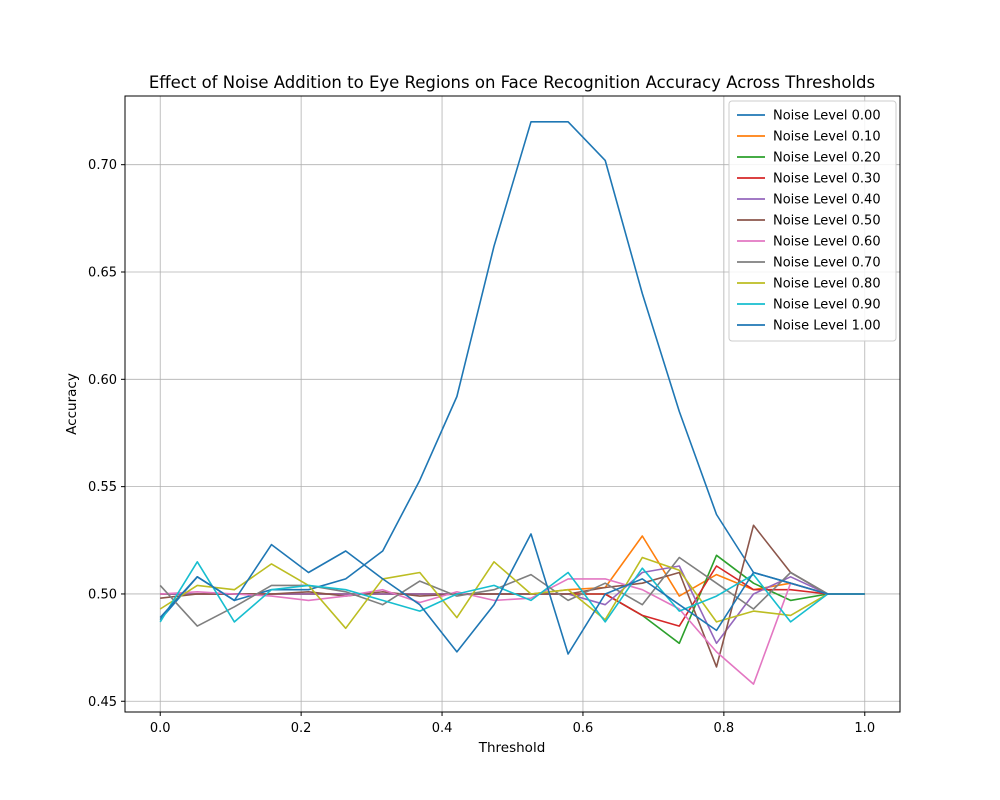  Describe the element at coordinates (724, 728) in the screenshot. I see `x-tick-label: 0.8` at that location.